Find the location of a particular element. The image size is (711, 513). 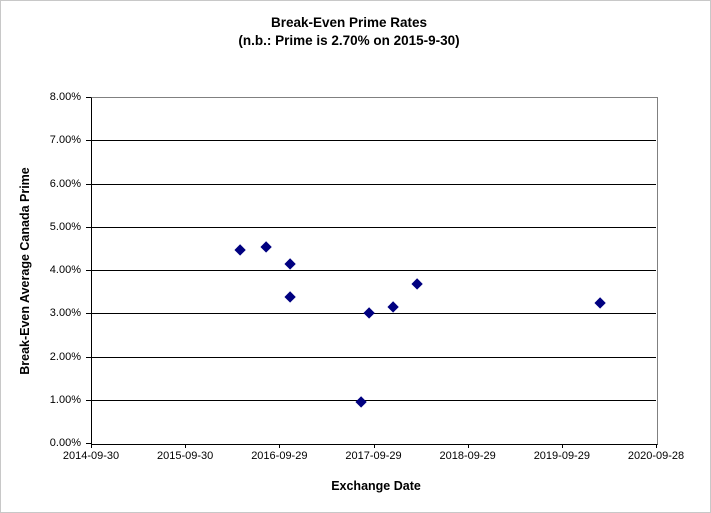

x-tick-label: 2014-09-30 is located at coordinates (91, 456).